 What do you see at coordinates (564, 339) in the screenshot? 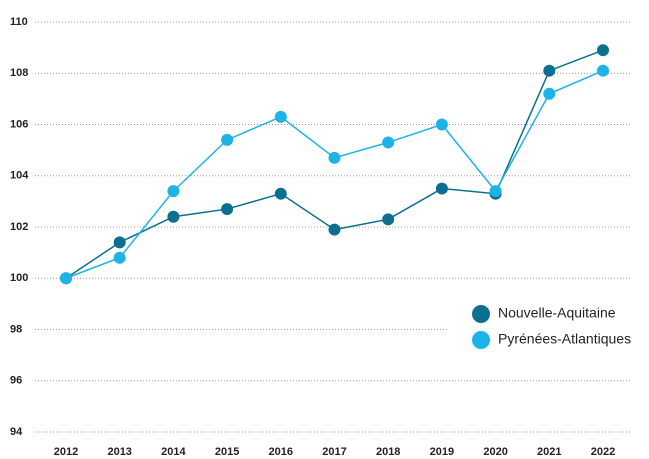
I see `legend-label: Pyrénées-Atlantiques` at bounding box center [564, 339].